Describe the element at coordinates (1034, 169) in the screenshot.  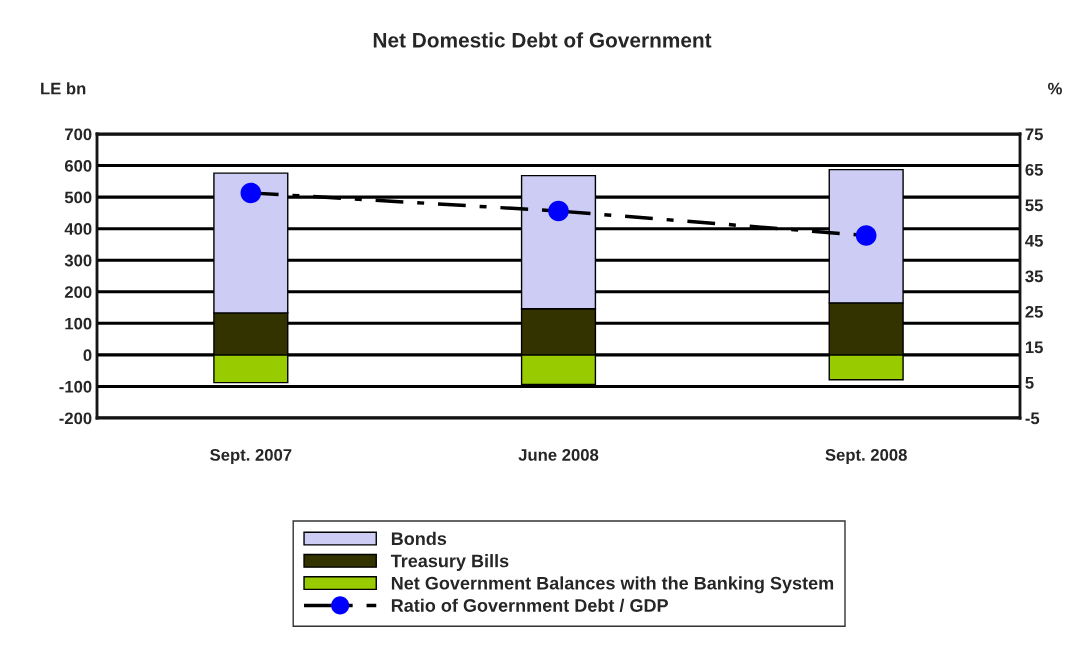
I see `y2-tick-label: 65` at that location.